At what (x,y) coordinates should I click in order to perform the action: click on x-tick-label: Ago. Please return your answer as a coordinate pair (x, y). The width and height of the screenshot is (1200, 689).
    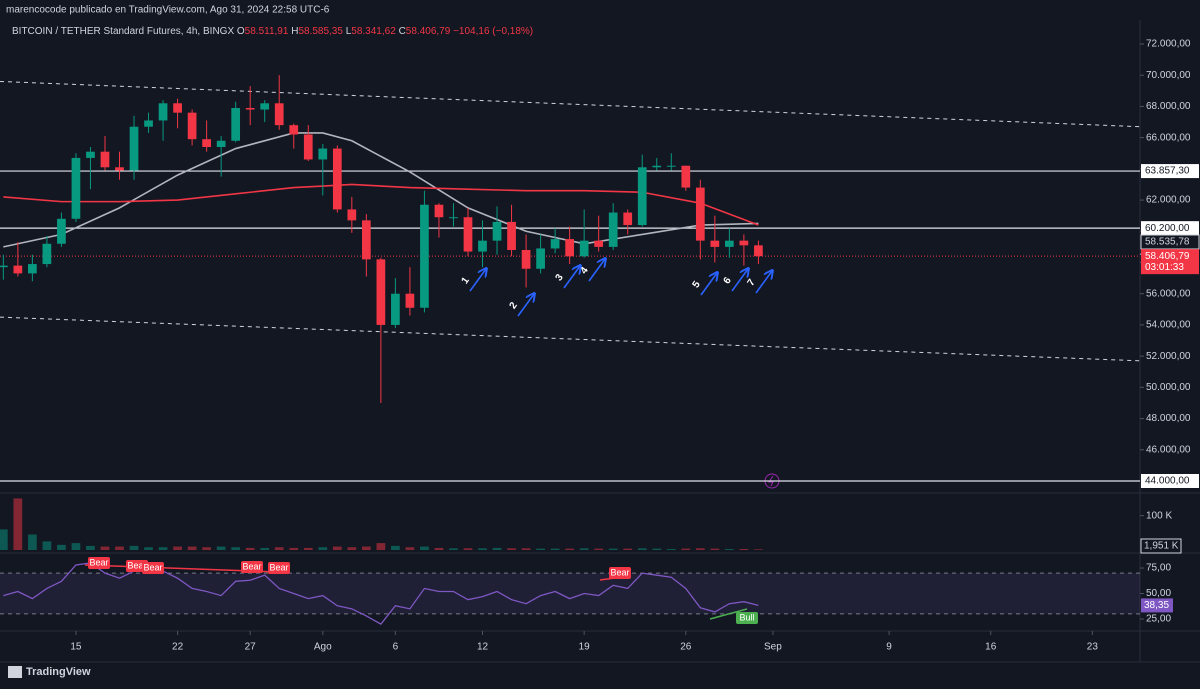
    Looking at the image, I should click on (323, 647).